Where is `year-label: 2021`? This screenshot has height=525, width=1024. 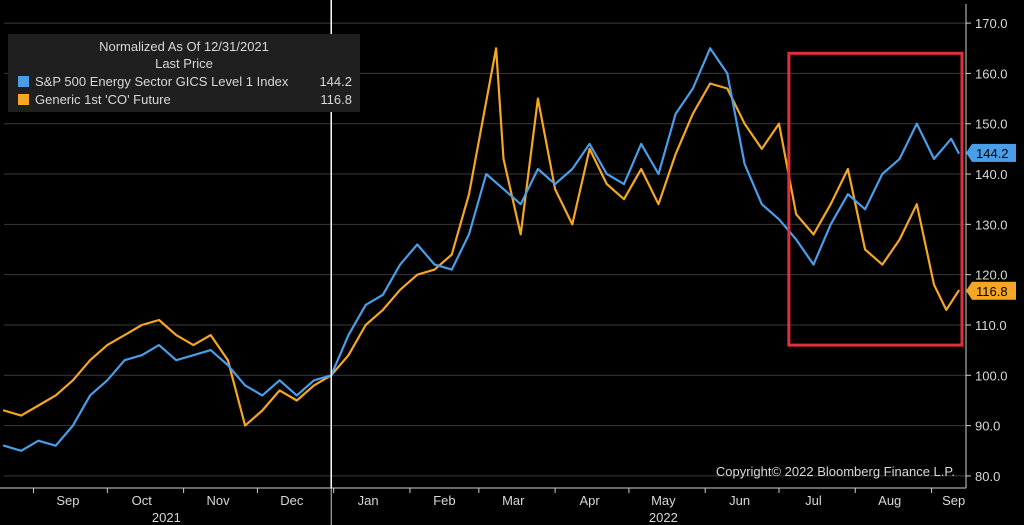
year-label: 2021 is located at coordinates (166, 517).